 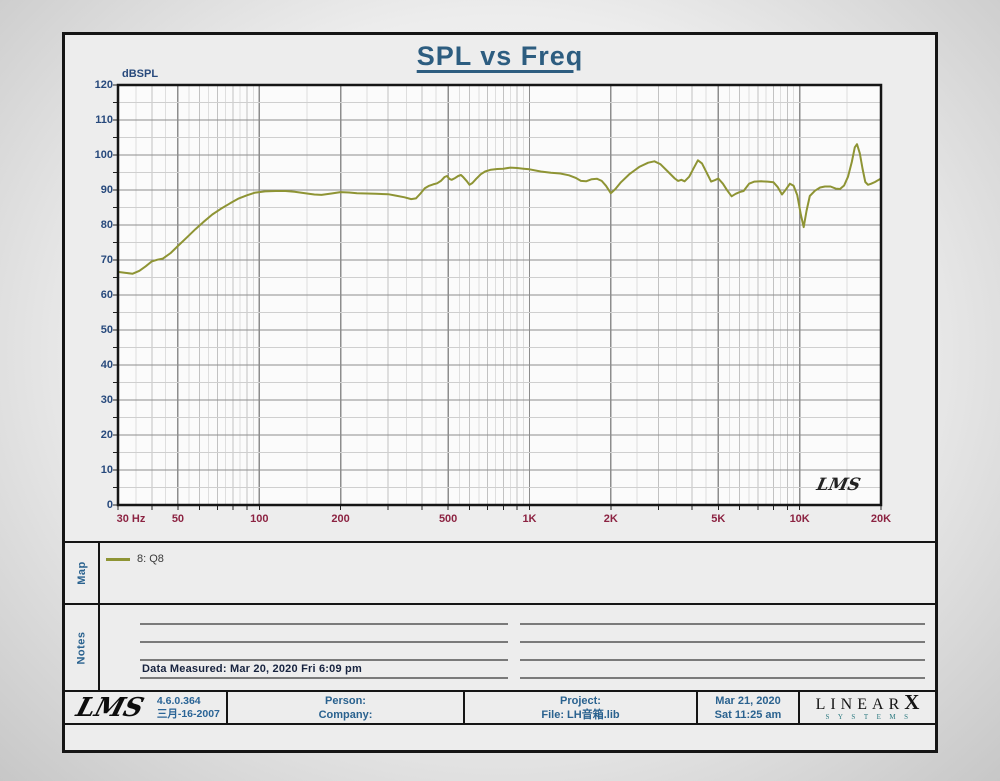 I want to click on project-label: Project:, so click(x=580, y=700).